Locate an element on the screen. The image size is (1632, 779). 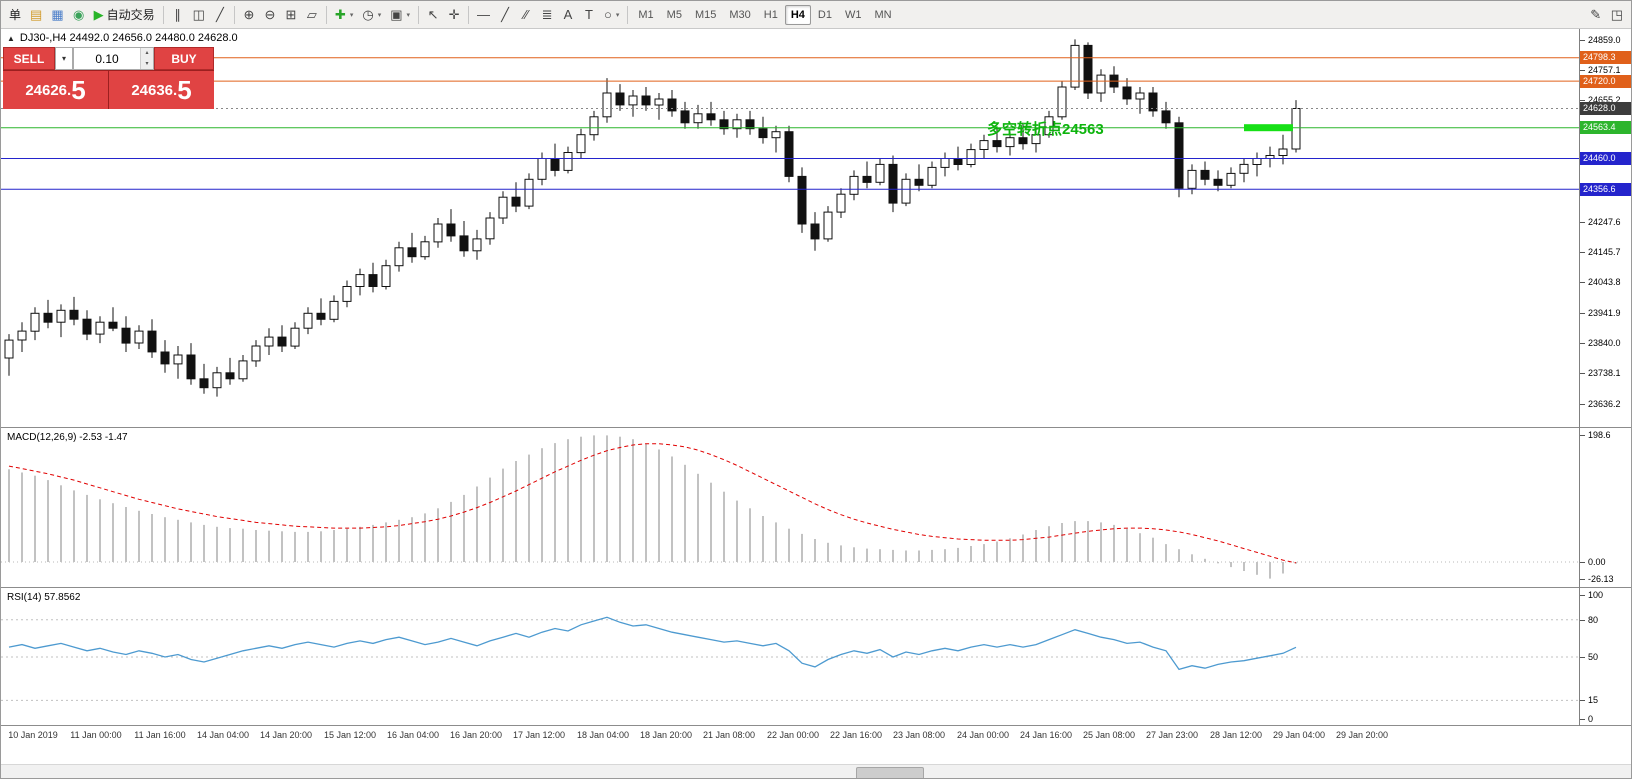
time-axis-label: 18 Jan 04:00 is located at coordinates (603, 735).